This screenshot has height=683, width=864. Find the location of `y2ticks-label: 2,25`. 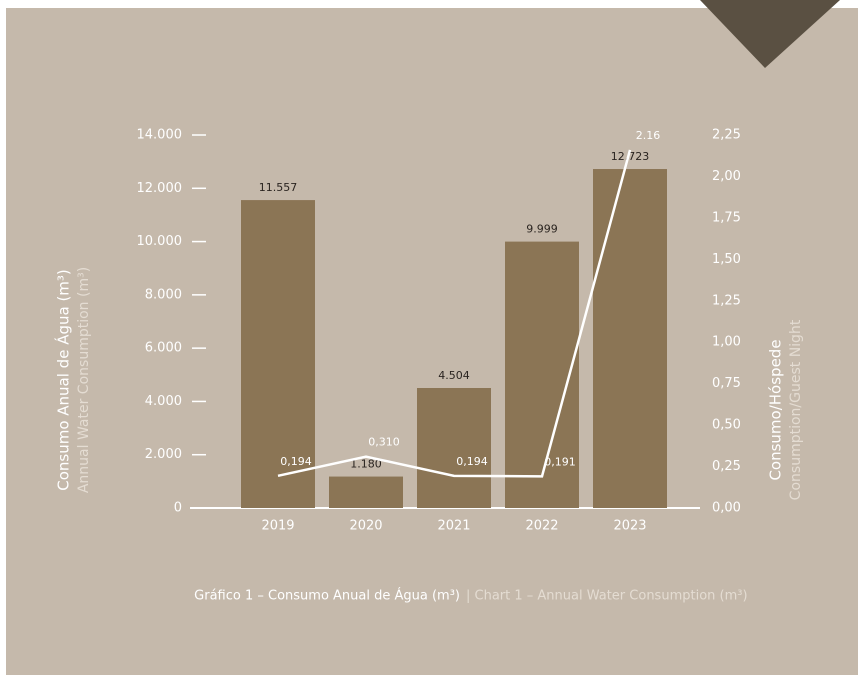

y2ticks-label: 2,25 is located at coordinates (726, 135).